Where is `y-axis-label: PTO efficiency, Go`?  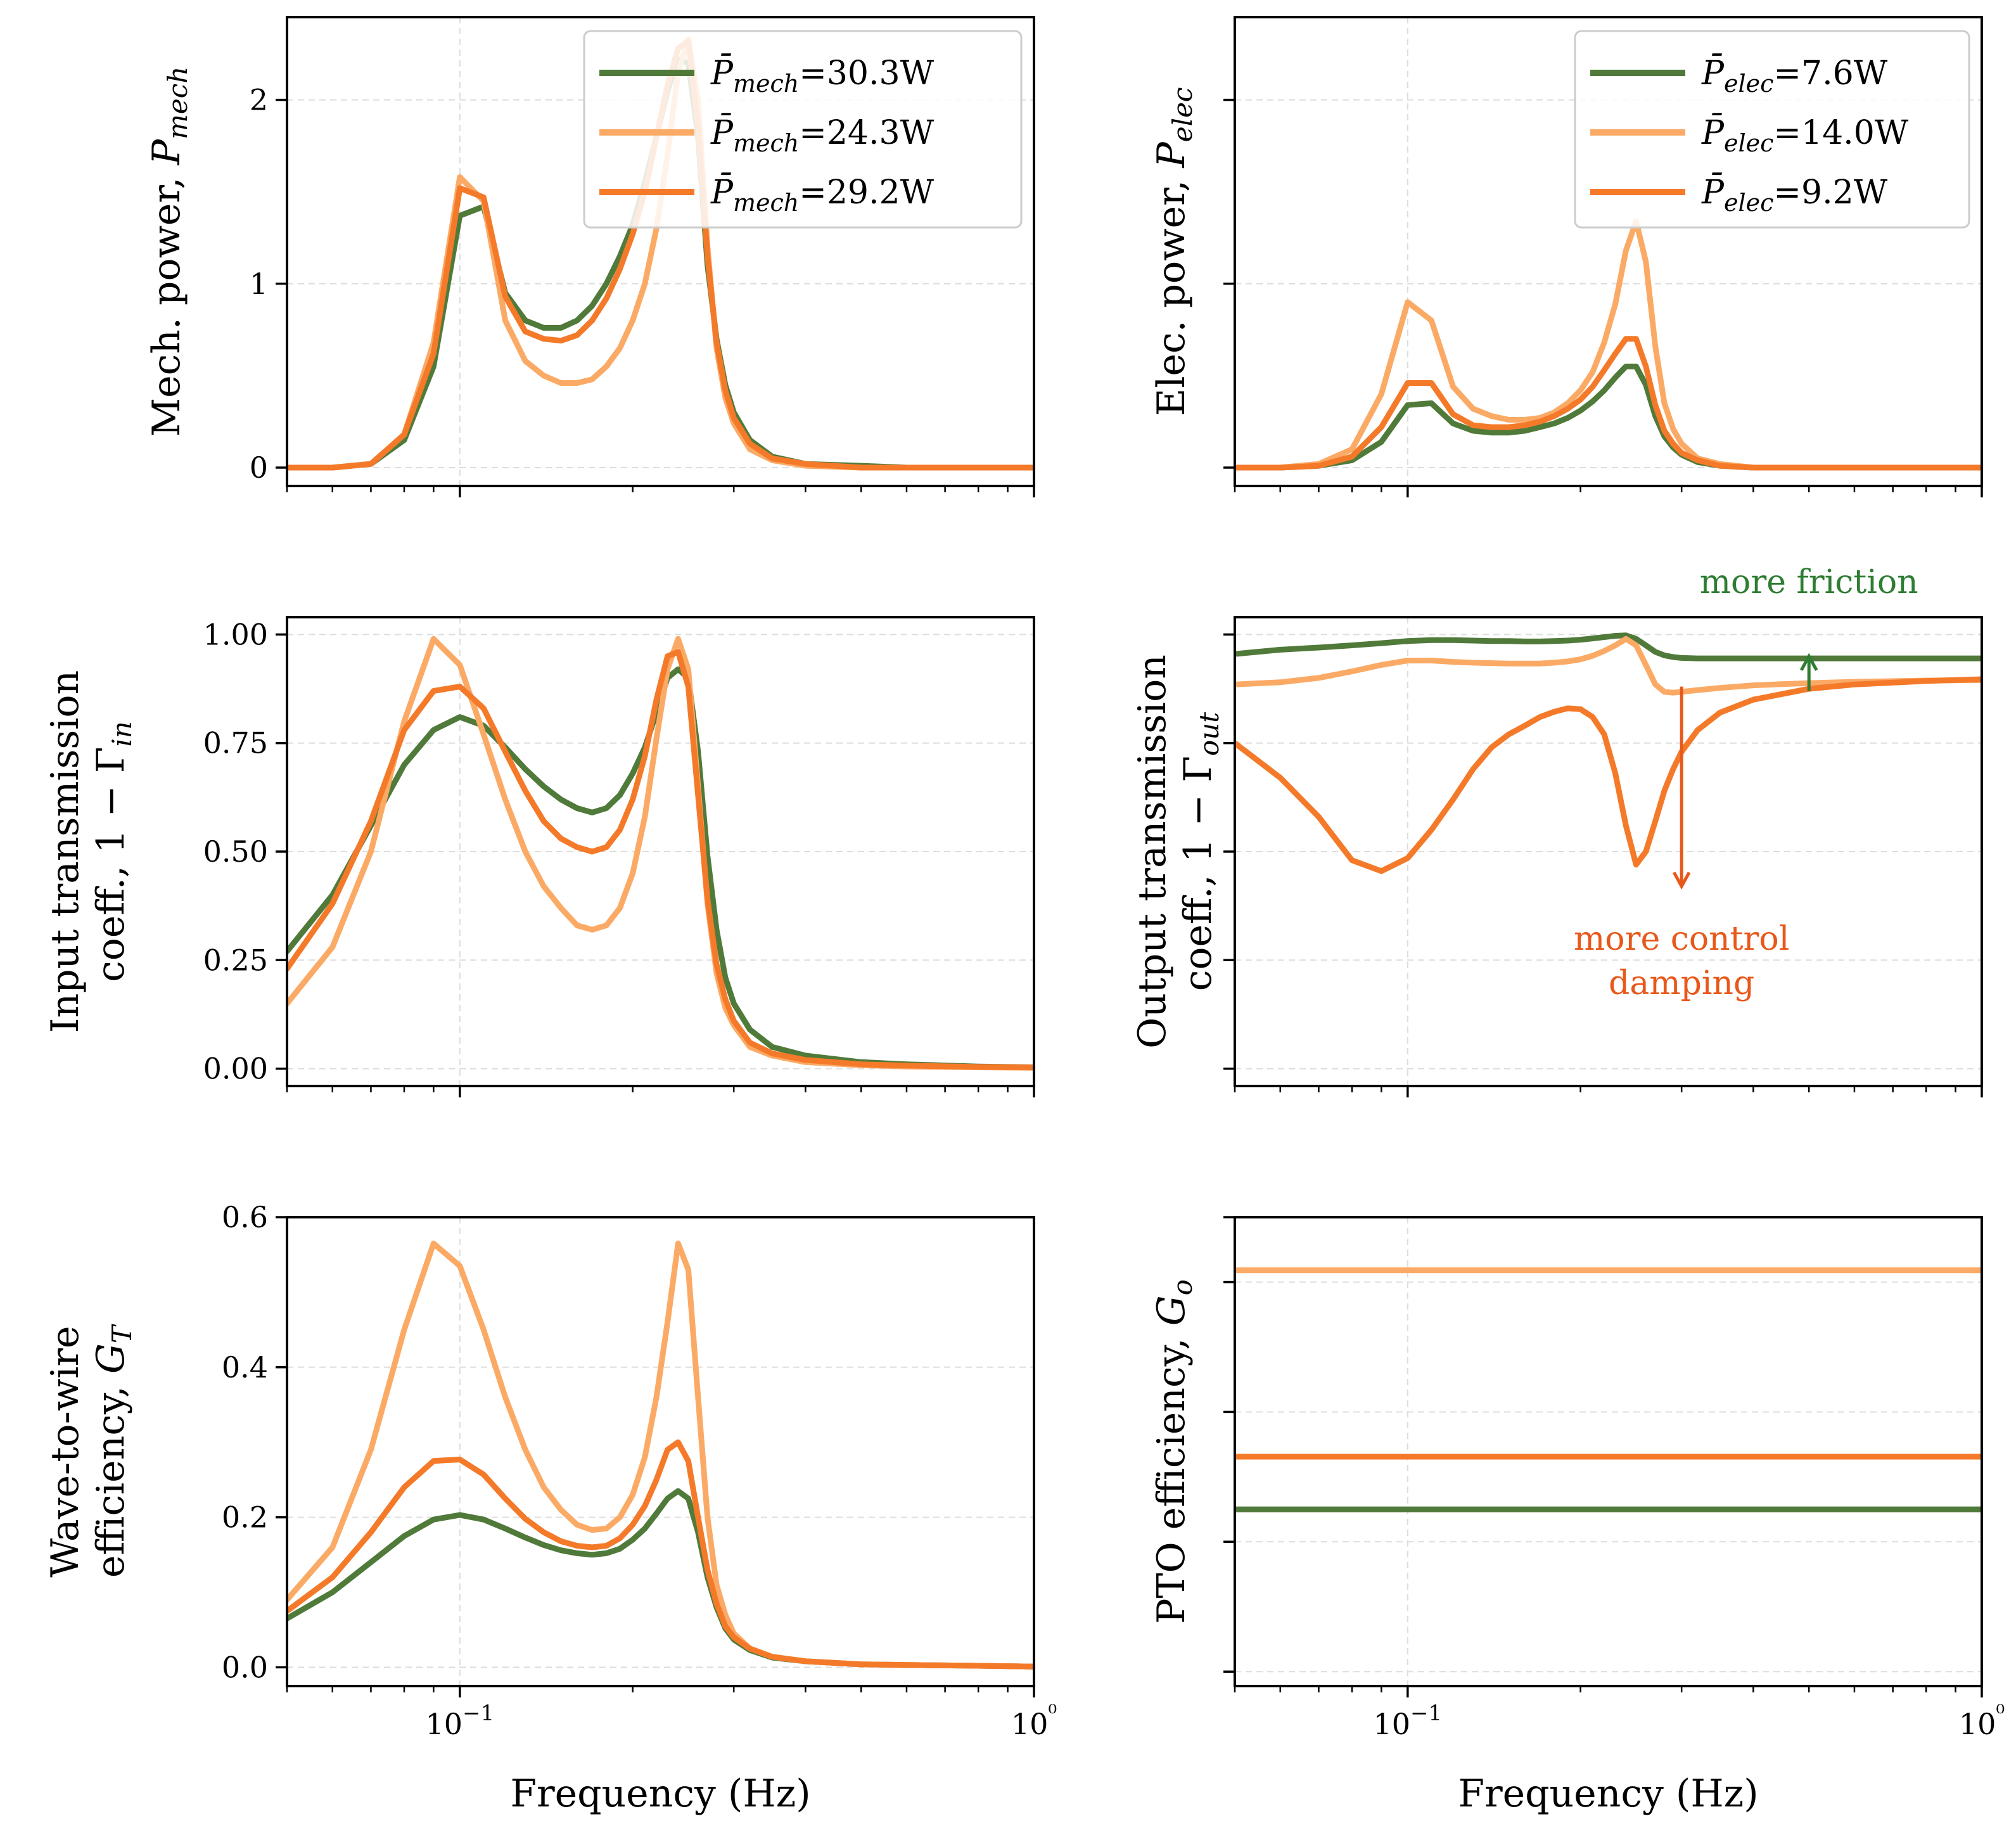 y-axis-label: PTO efficiency, Go is located at coordinates (1173, 1451).